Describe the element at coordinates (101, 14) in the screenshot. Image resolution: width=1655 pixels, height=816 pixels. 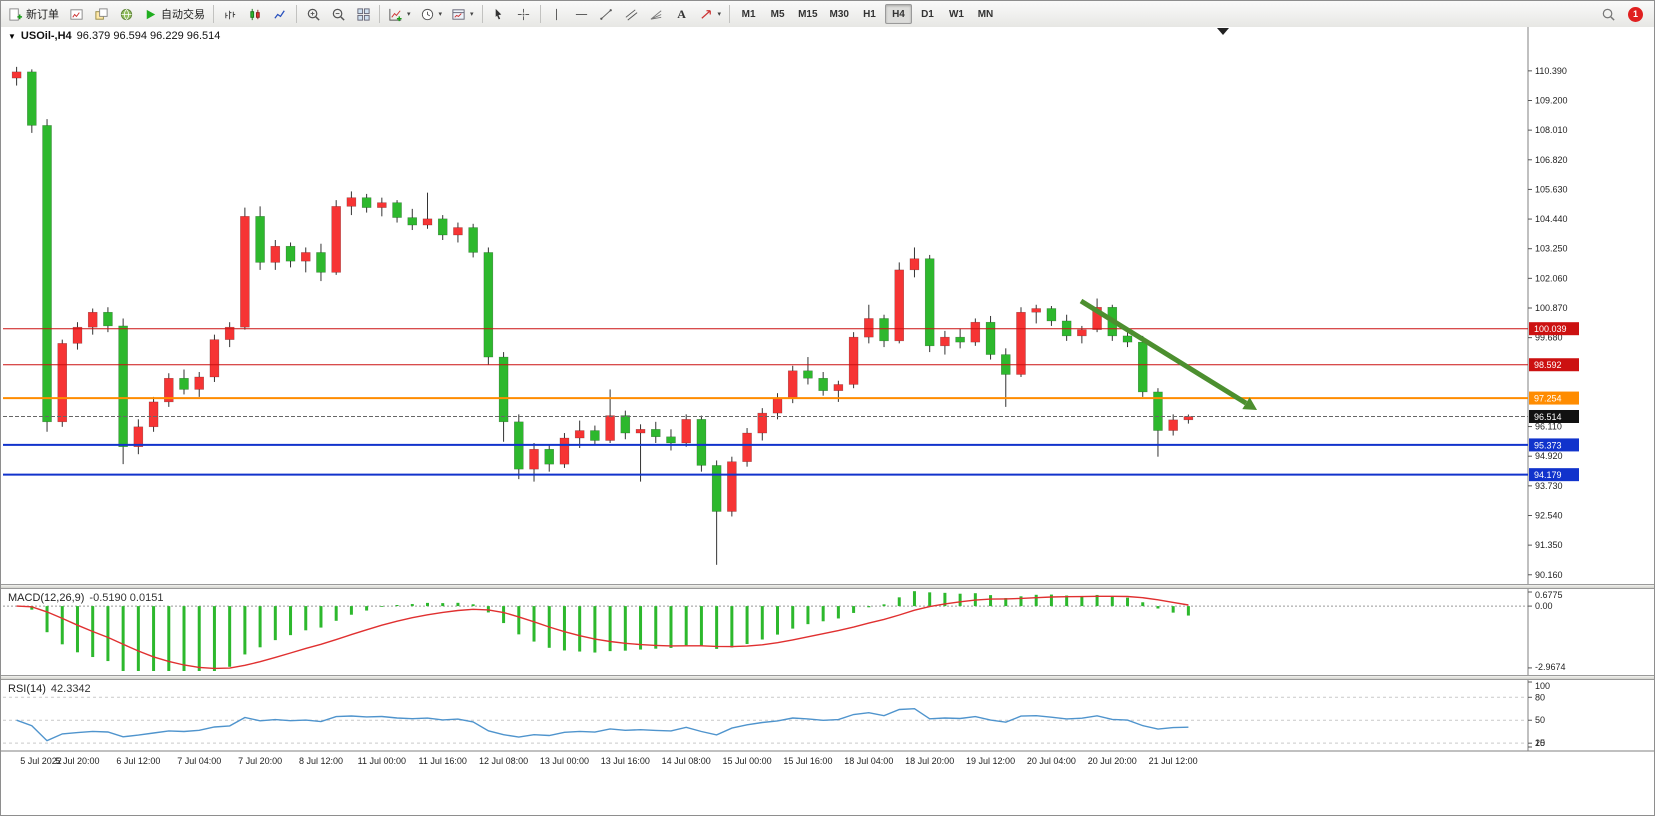
I see `profiles-button` at that location.